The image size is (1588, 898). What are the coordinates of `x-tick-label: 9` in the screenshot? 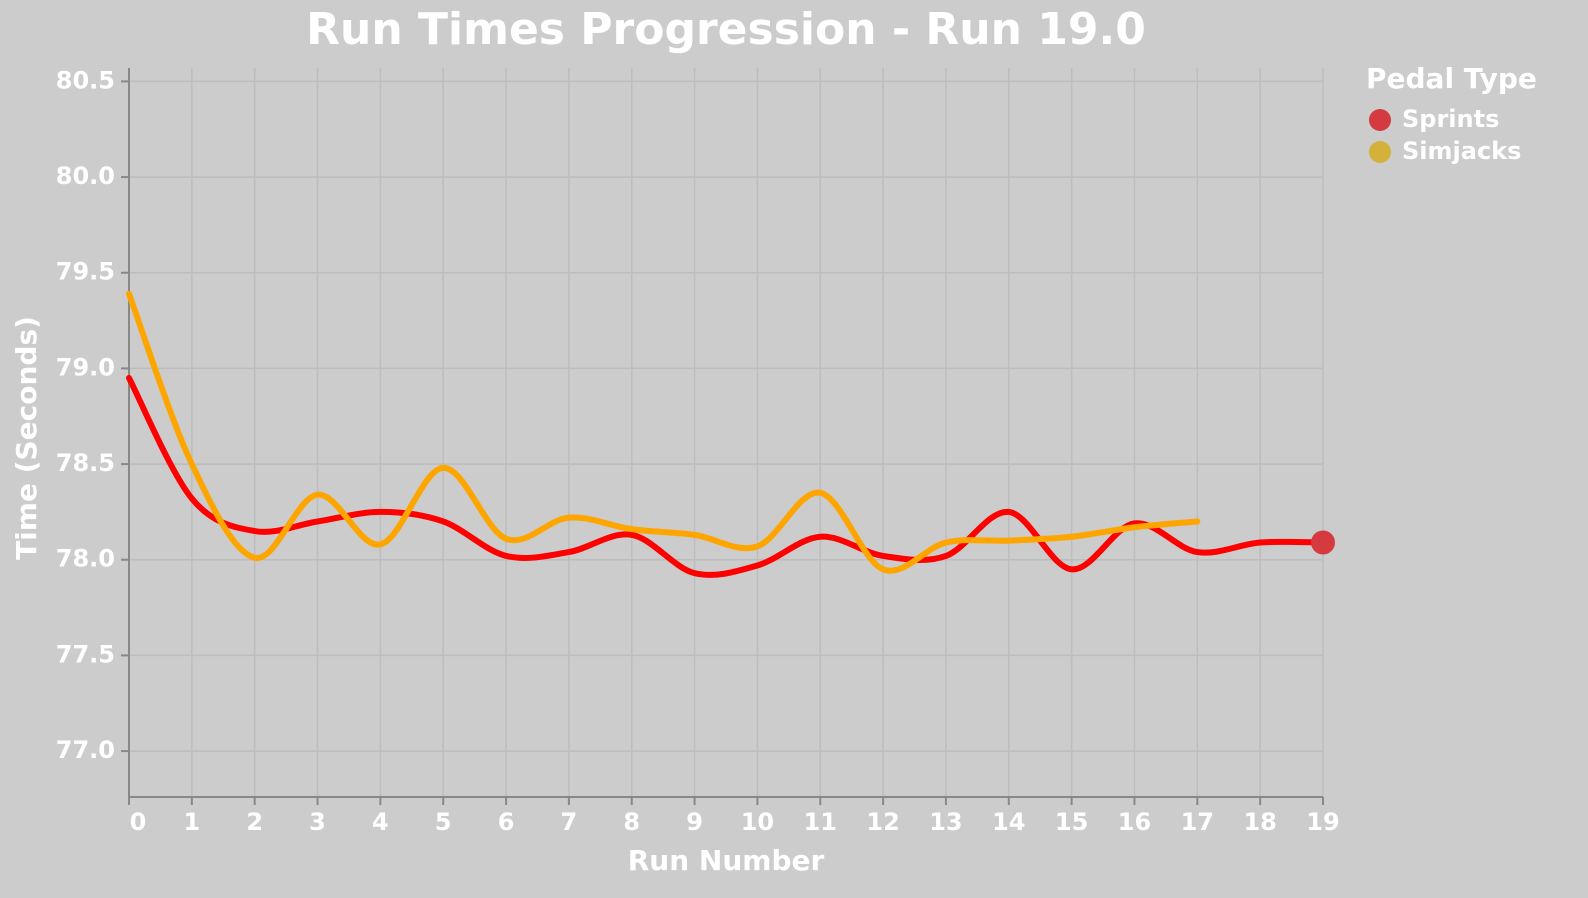 It's located at (694, 822).